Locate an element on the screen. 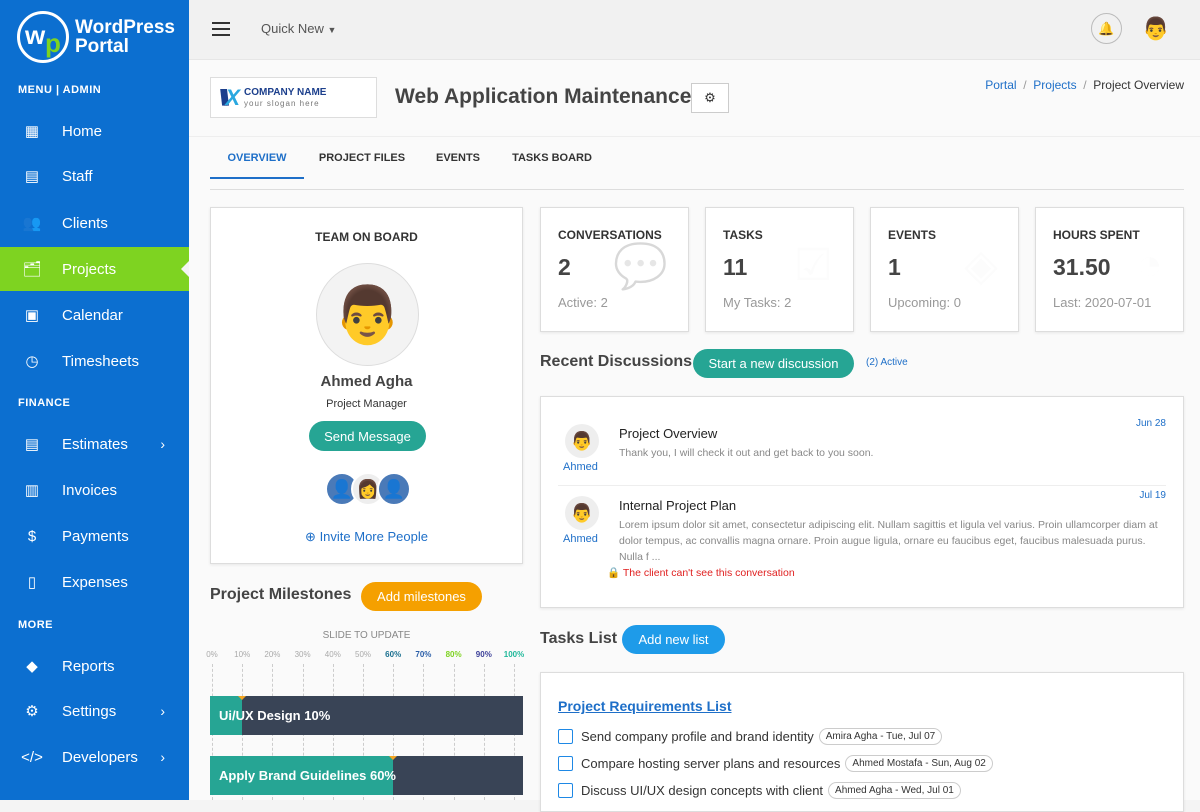  stat-title: TASKS is located at coordinates (743, 235).